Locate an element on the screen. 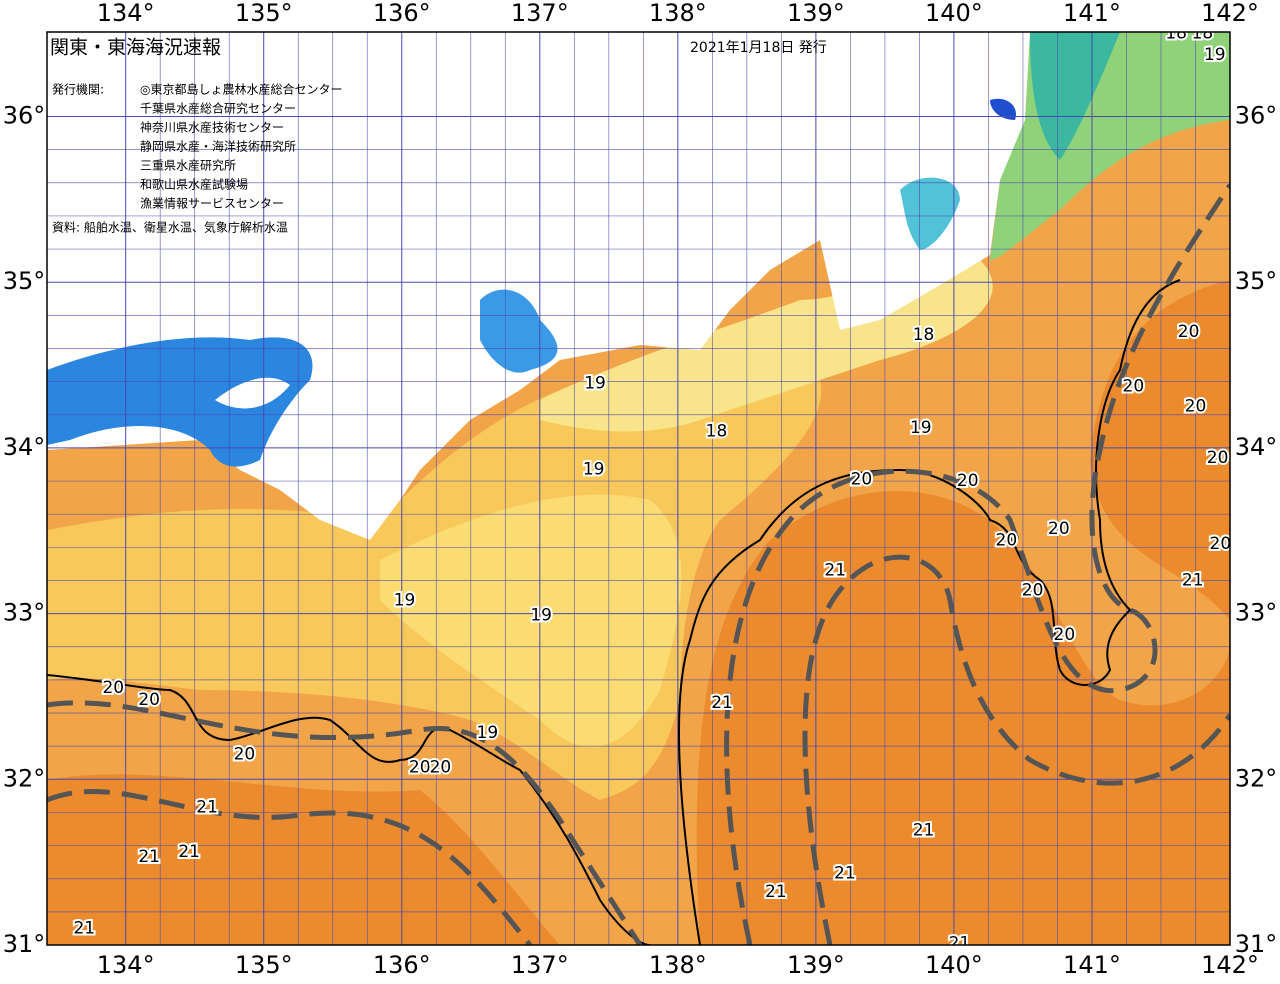 This screenshot has width=1280, height=984. isotherm is located at coordinates (349, 809).